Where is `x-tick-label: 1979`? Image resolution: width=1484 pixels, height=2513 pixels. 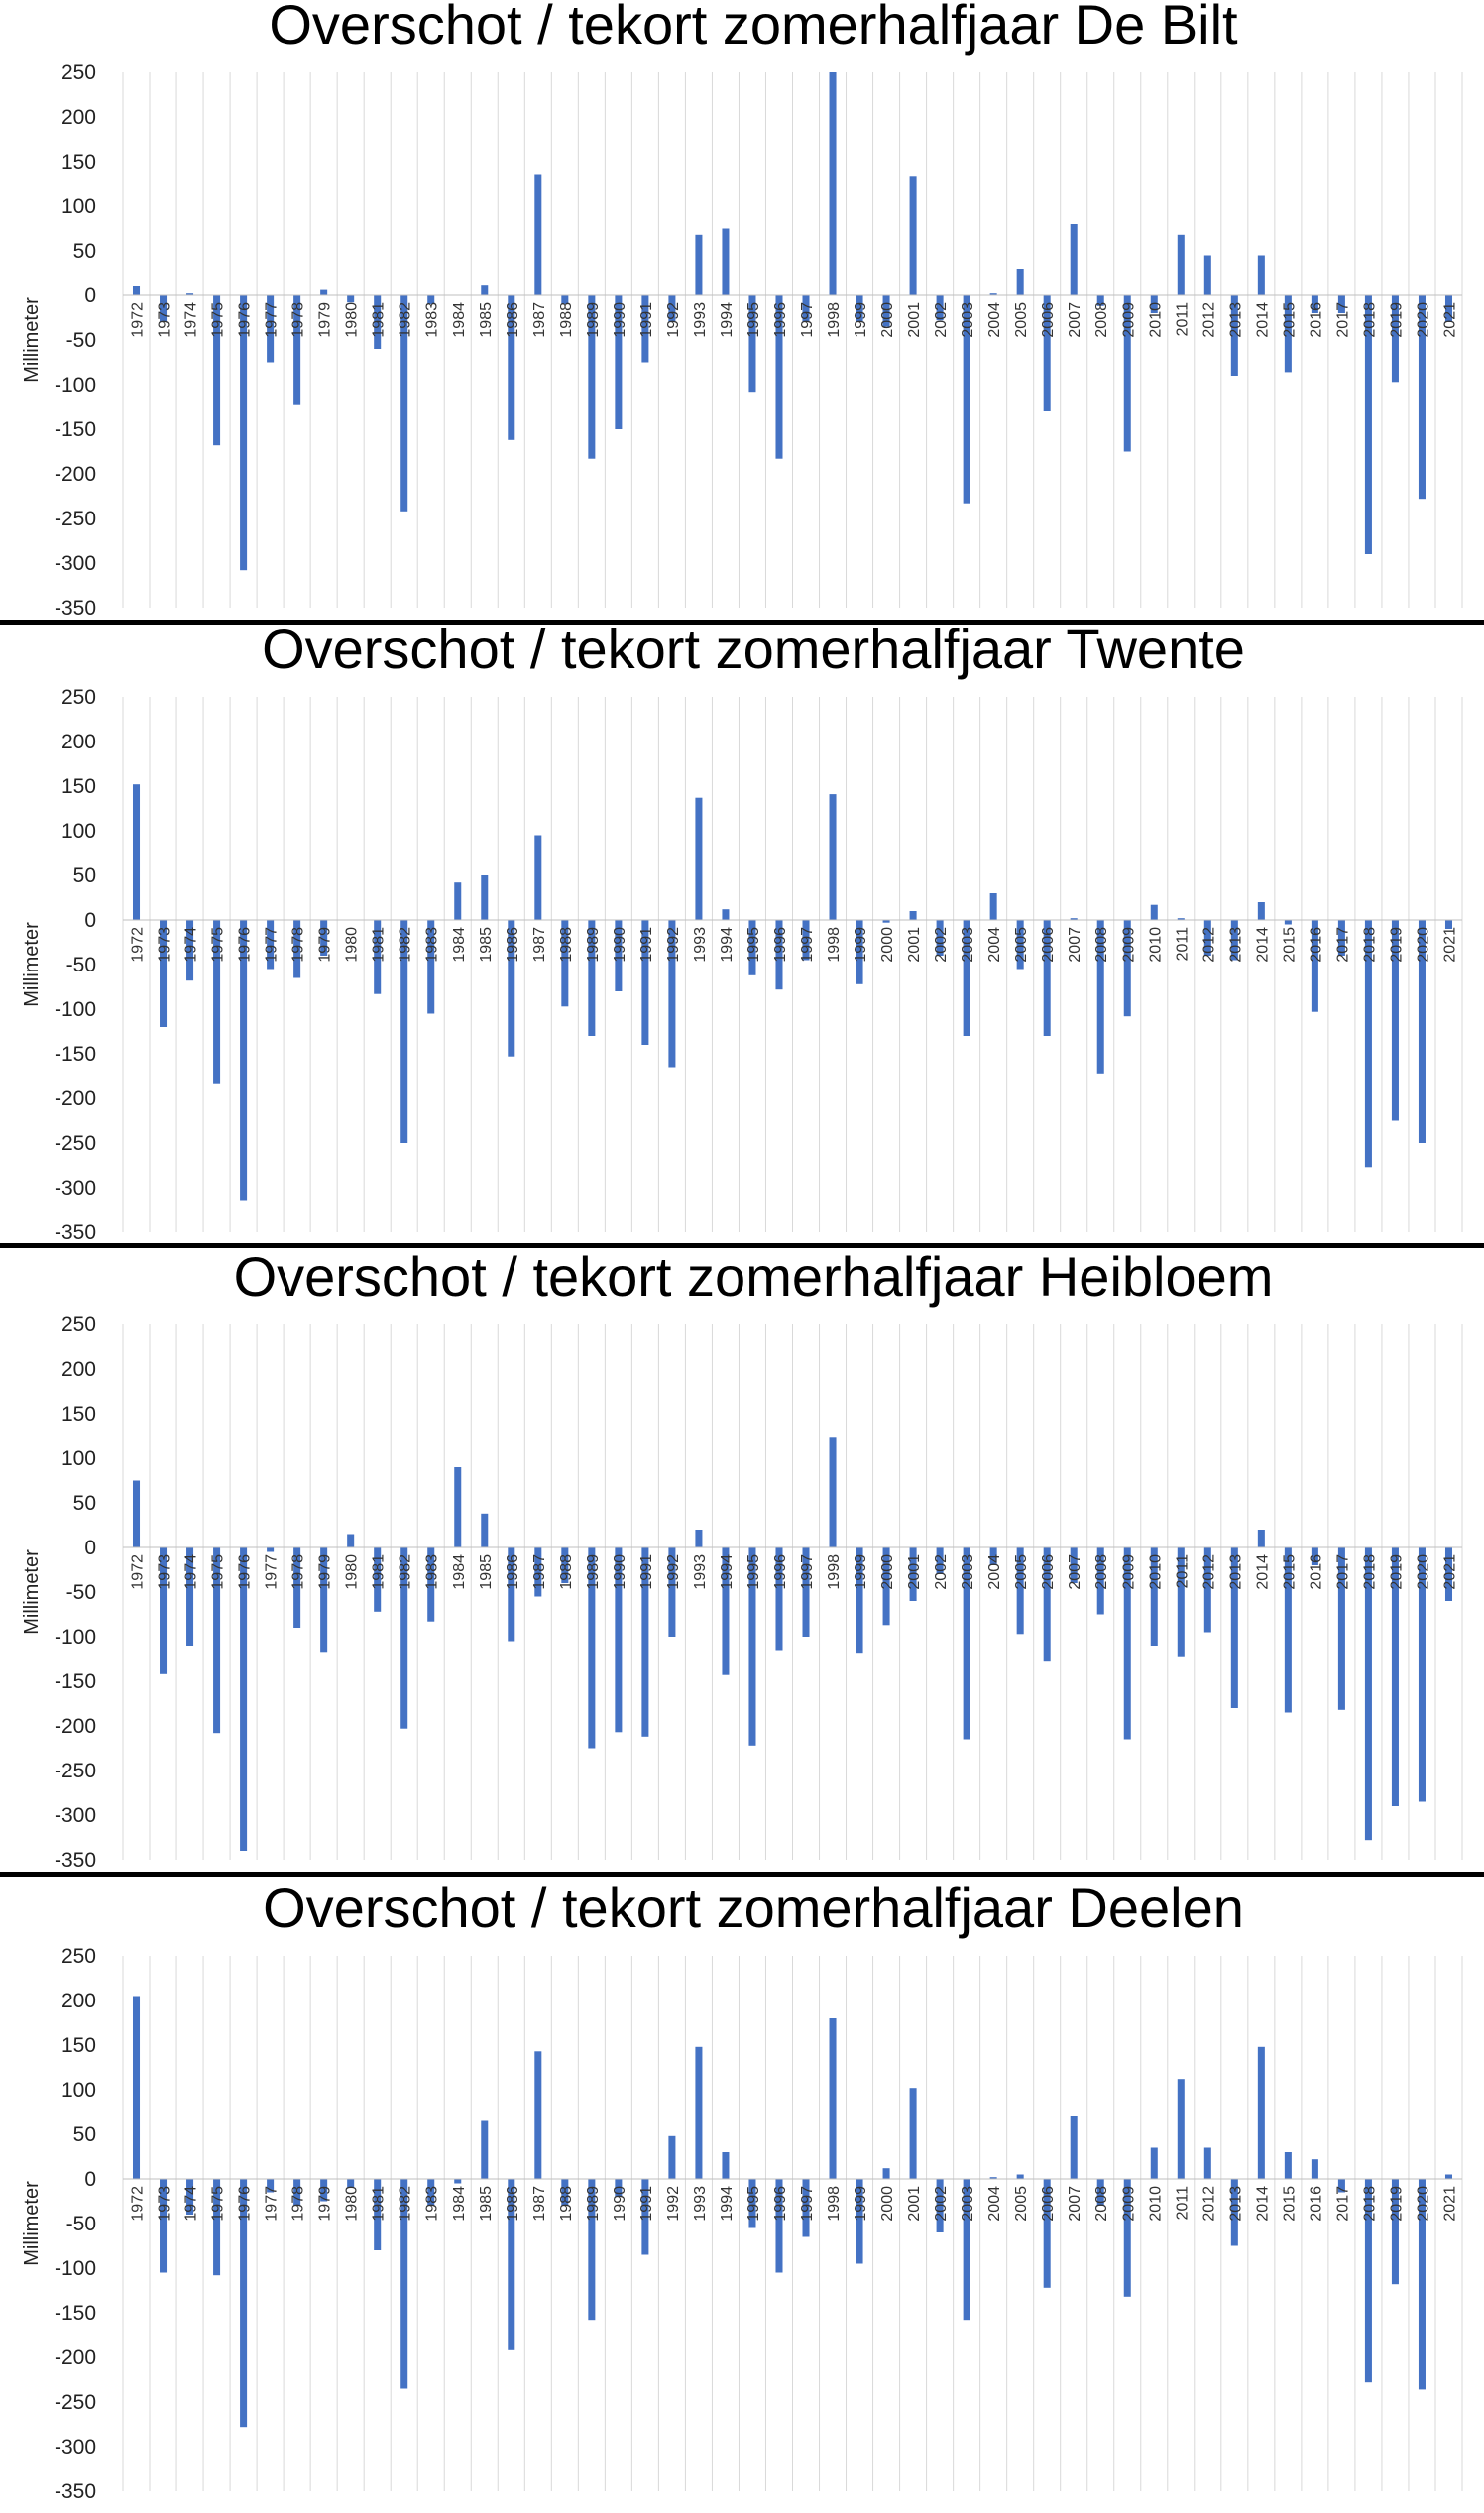
x-tick-label: 1979 is located at coordinates (325, 1572).